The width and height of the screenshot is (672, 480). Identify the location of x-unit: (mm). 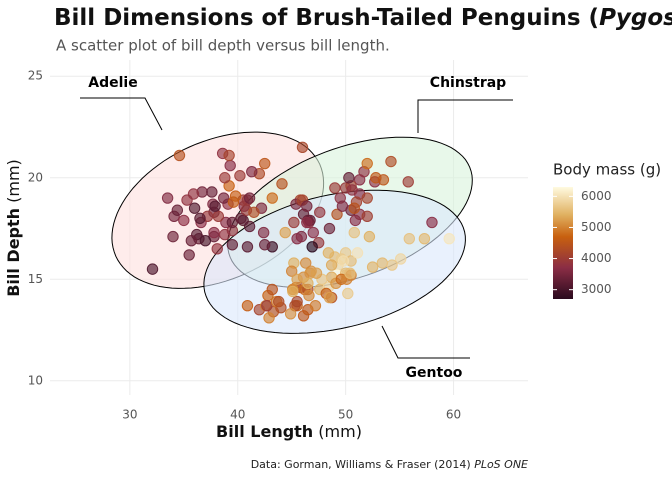
(337, 431).